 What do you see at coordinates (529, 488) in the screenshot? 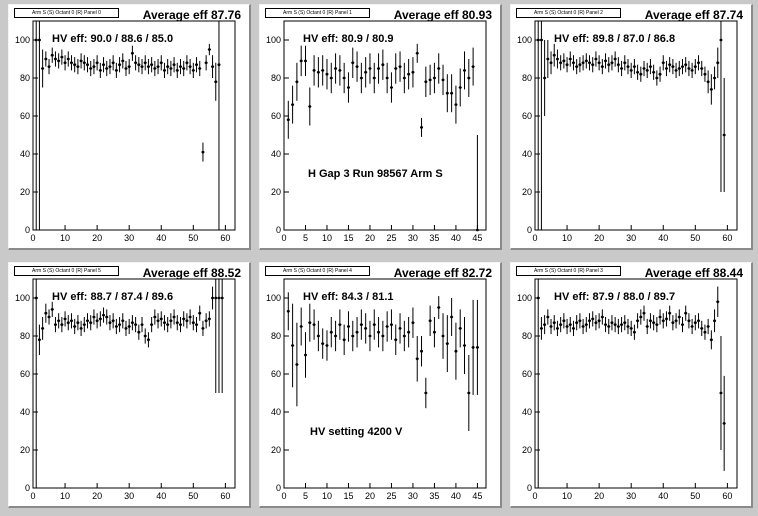
I see `y-tick-label: 0` at bounding box center [529, 488].